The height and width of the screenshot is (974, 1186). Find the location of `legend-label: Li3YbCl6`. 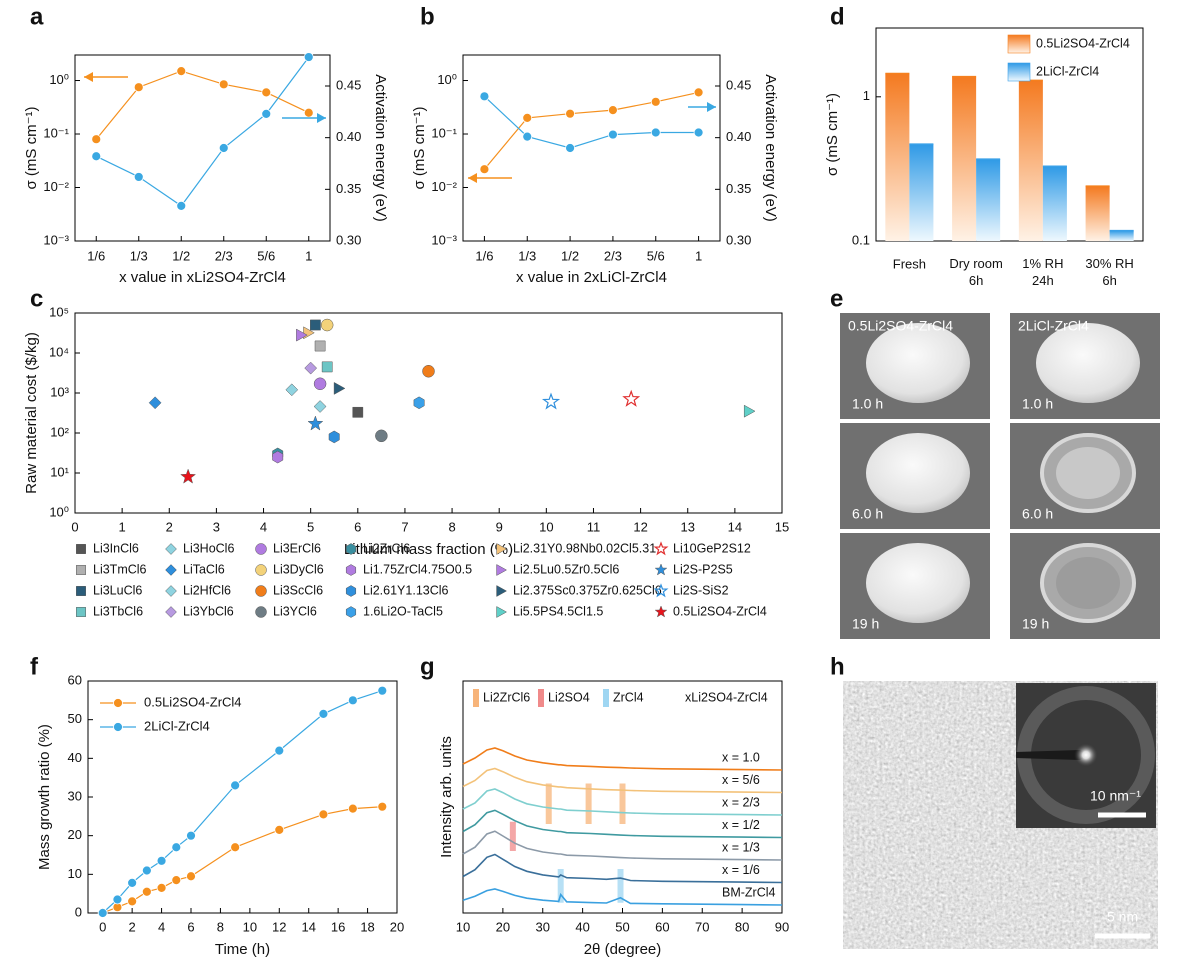

legend-label: Li3YbCl6 is located at coordinates (208, 611).